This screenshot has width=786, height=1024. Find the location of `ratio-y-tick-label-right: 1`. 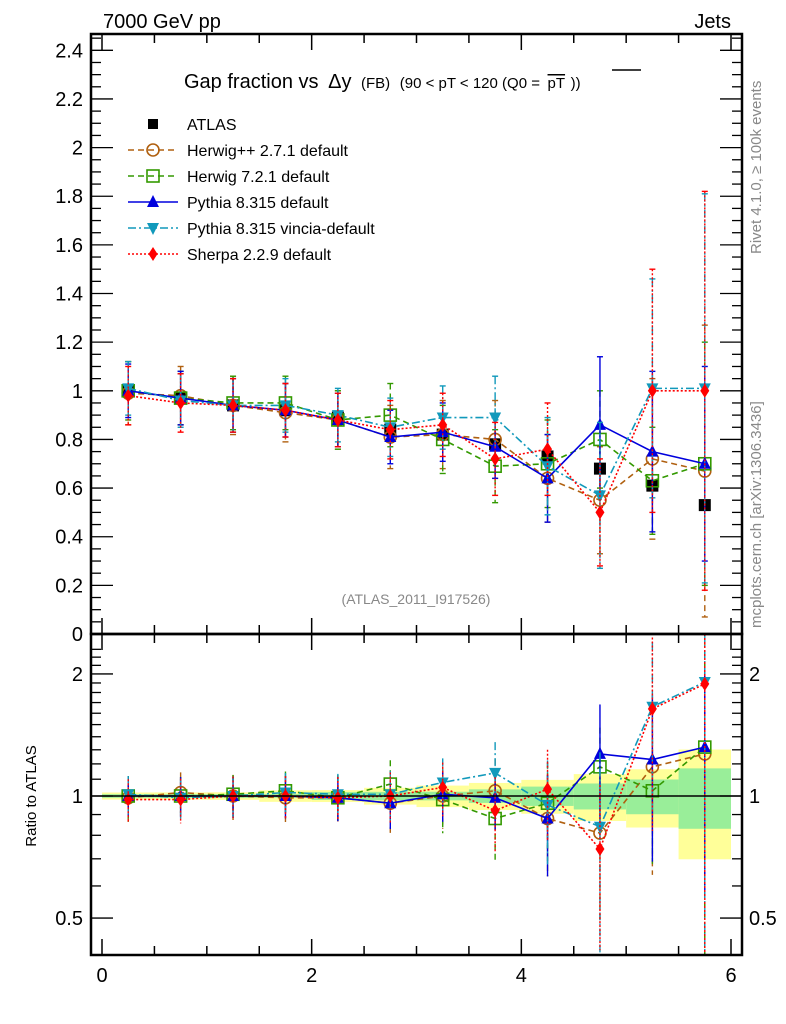

ratio-y-tick-label-right: 1 is located at coordinates (754, 797).